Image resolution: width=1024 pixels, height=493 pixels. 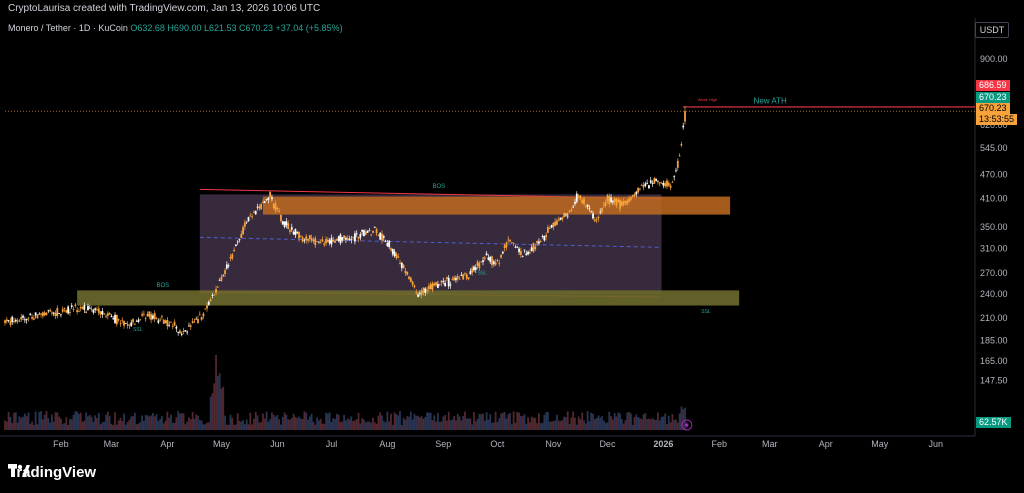 I want to click on symbol-name: Monero / Tether · 1D · KuCoin, so click(x=68, y=28).